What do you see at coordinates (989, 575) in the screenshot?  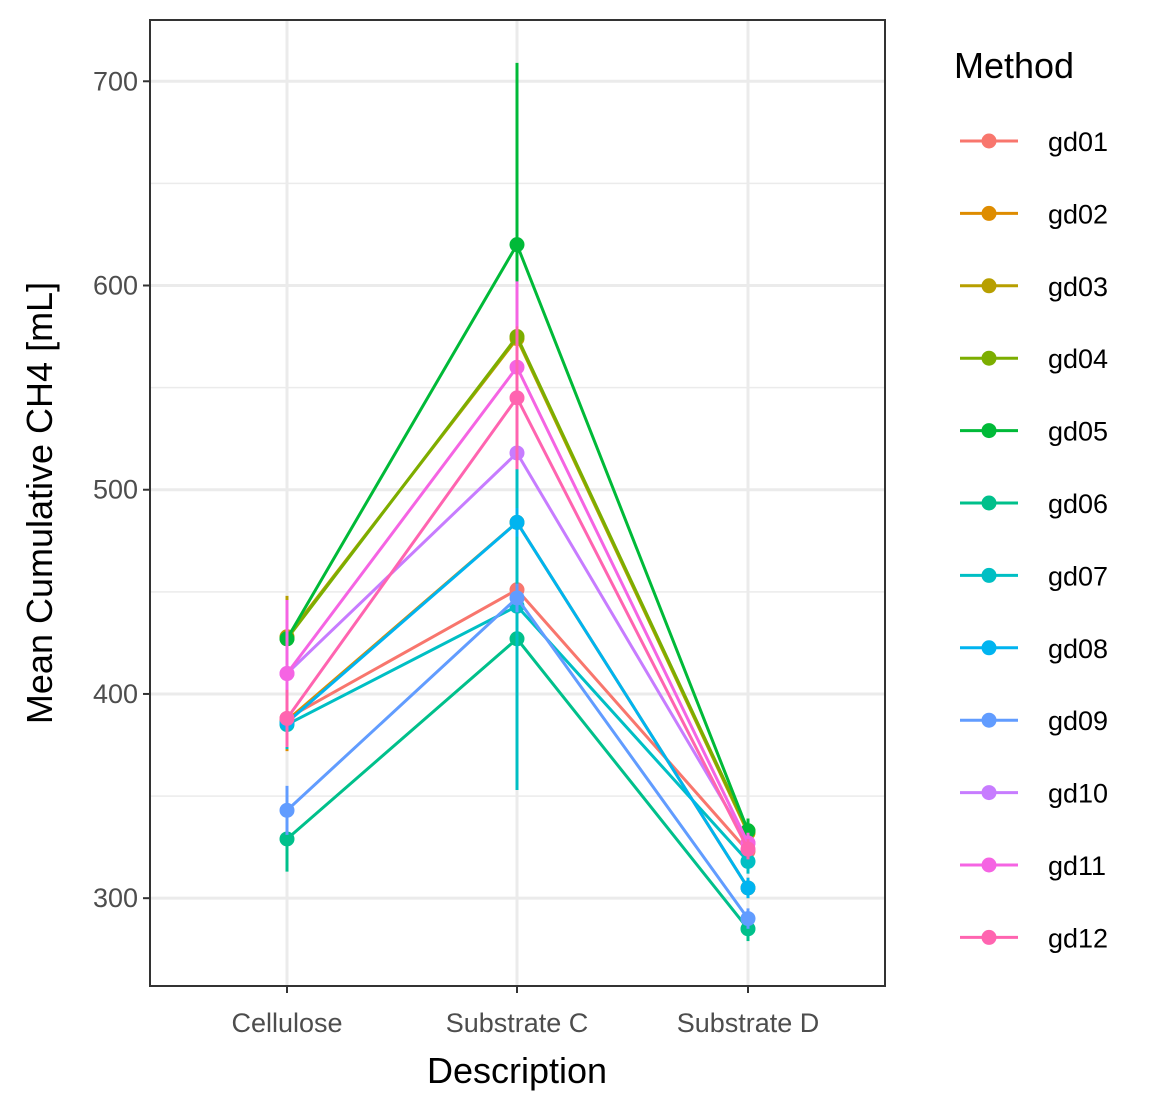 I see `legend-key-point-gd07` at bounding box center [989, 575].